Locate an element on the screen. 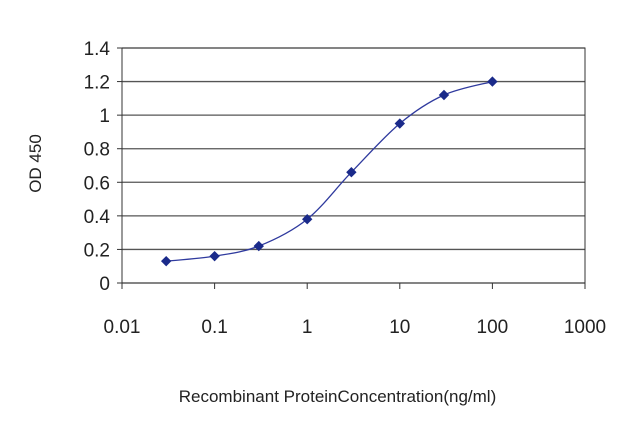 The width and height of the screenshot is (640, 427). x-tick-label-4: 100 is located at coordinates (493, 327).